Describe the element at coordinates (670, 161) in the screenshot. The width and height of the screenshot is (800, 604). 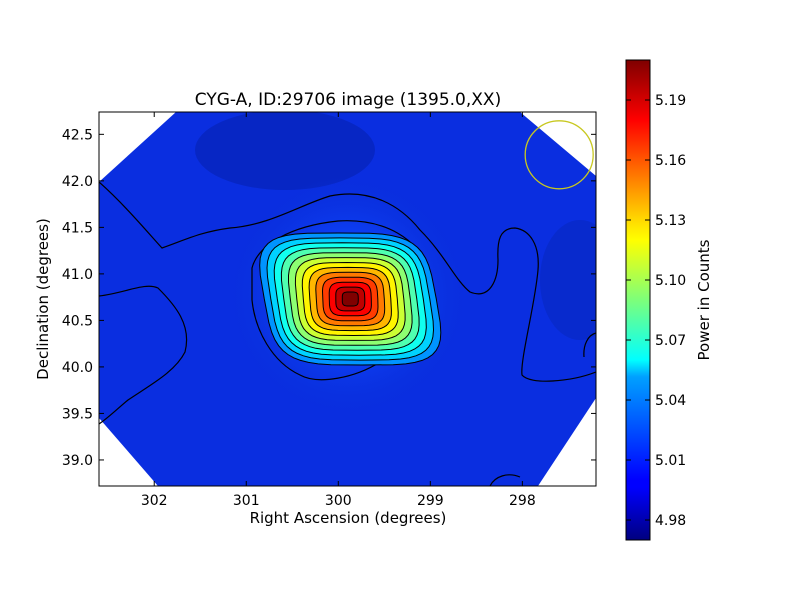
I see `colorbar-tick-label: 5.16` at that location.